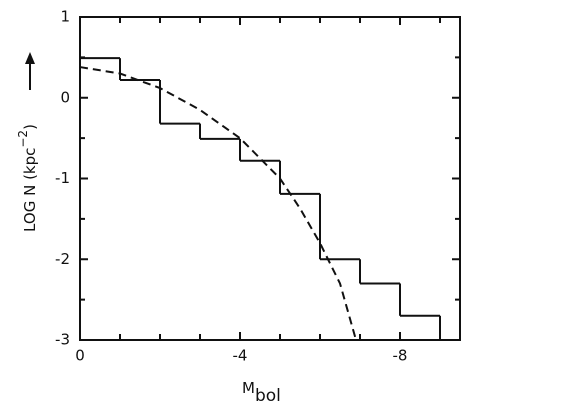  I want to click on x-axis-label: Mbol, so click(261, 393).